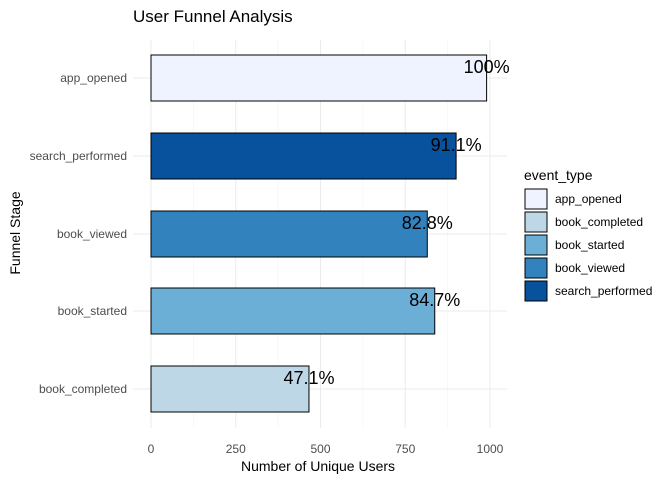 The height and width of the screenshot is (480, 672). Describe the element at coordinates (319, 78) in the screenshot. I see `bar-app_opened` at that location.